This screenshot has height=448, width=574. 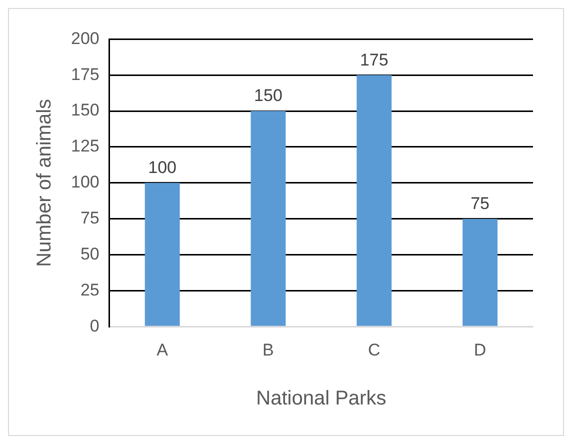 I want to click on y-tick-label: 75, so click(x=90, y=218).